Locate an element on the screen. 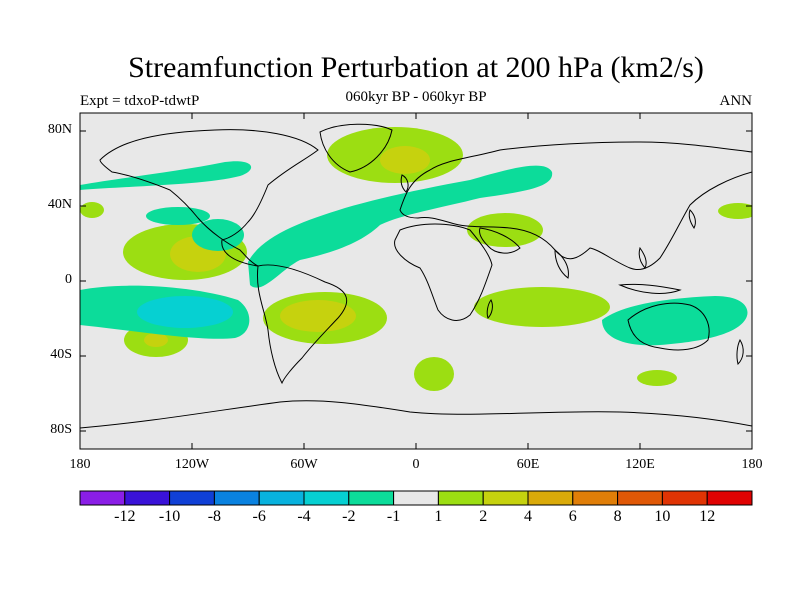  colorbar is located at coordinates (416, 498).